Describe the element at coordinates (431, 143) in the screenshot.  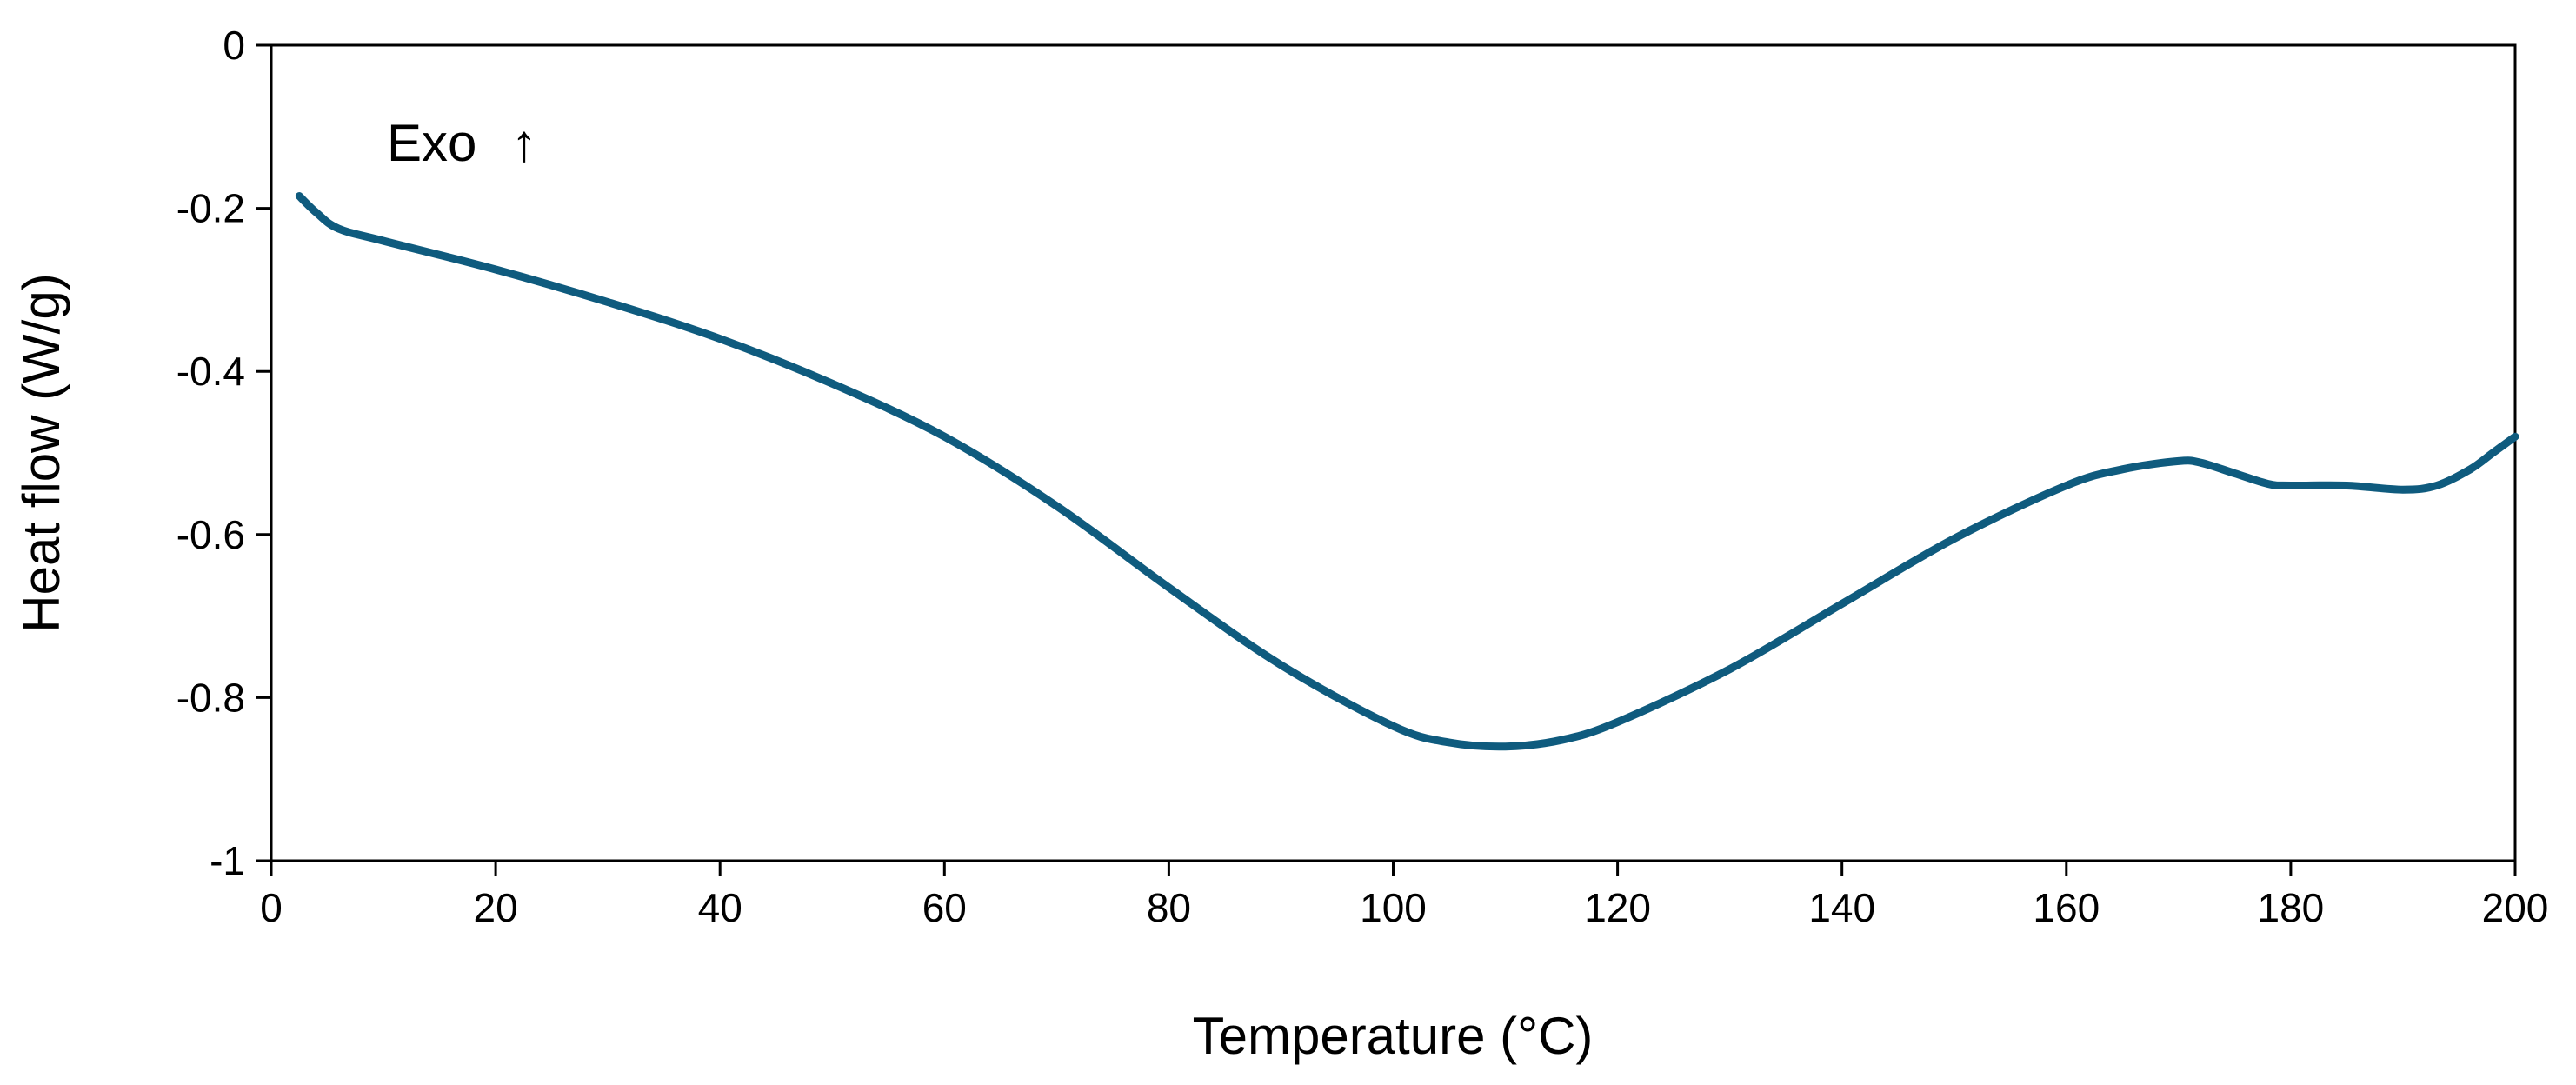
I see `exo-label: Exo` at that location.